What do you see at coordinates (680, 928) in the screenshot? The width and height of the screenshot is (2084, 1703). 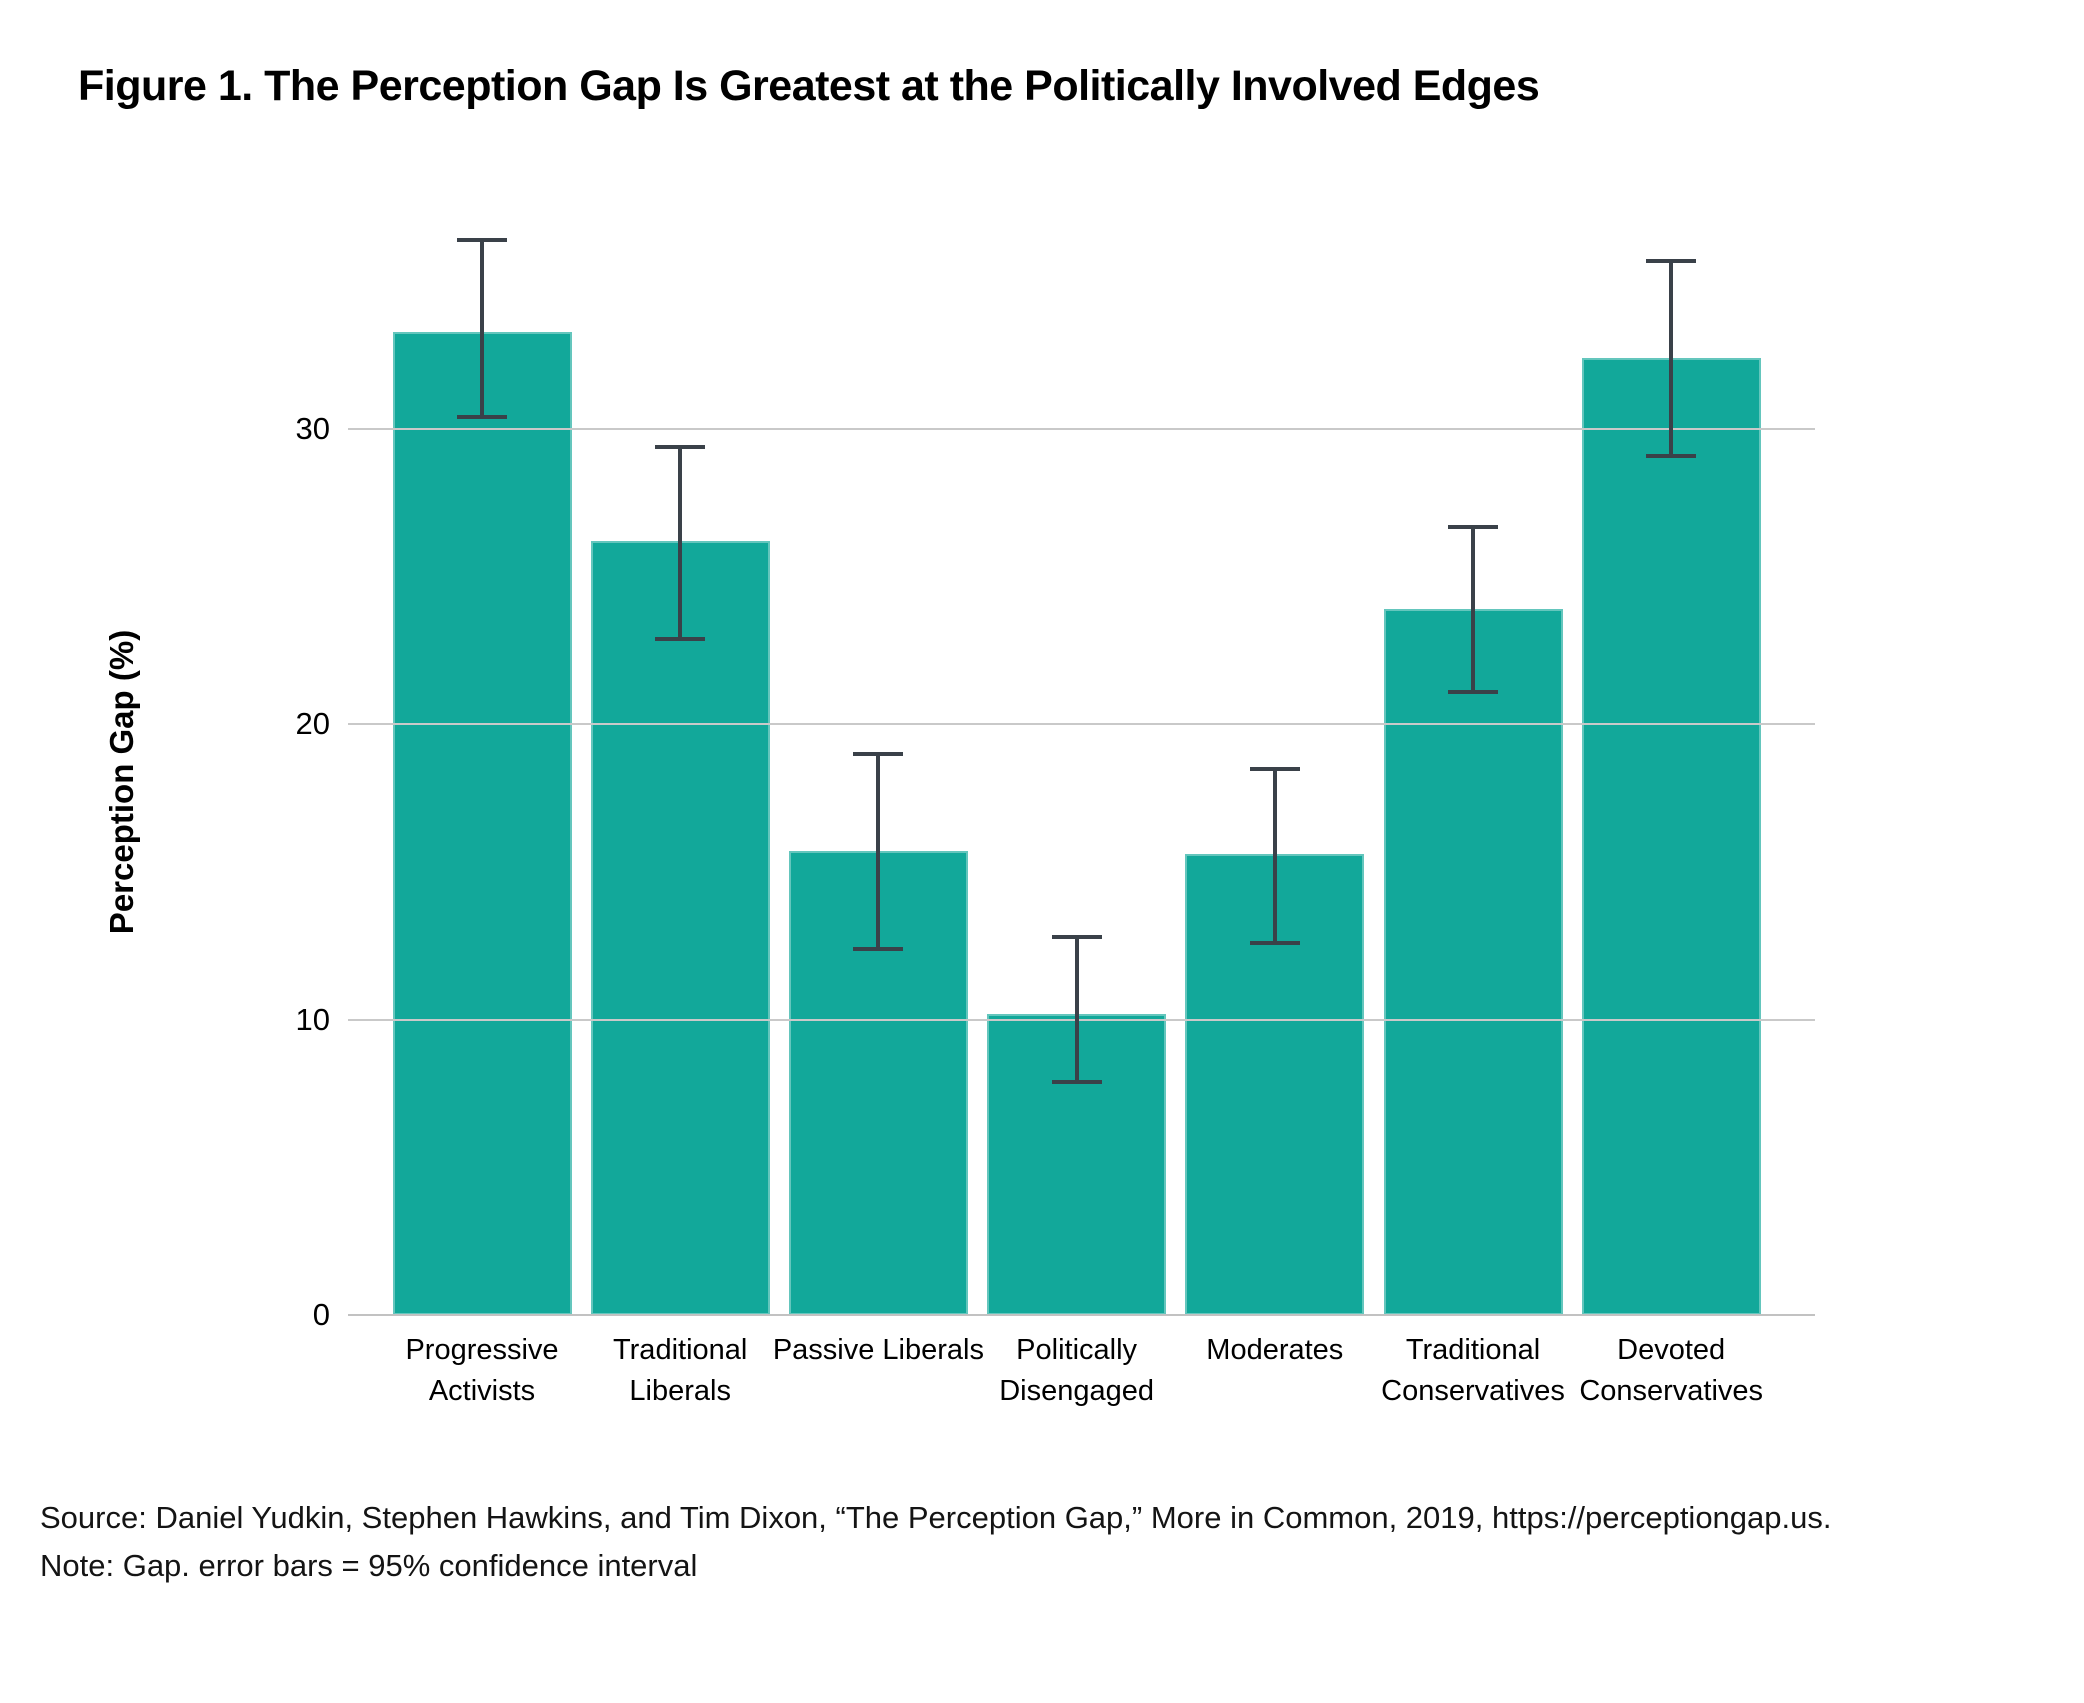 I see `bar-traditional-liberals` at bounding box center [680, 928].